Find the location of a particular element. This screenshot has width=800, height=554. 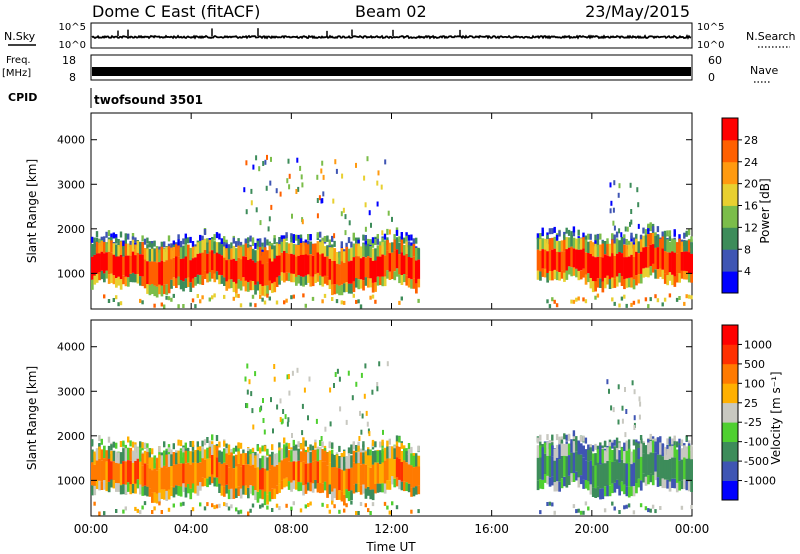

velocity-ylabel: Slant Range [km] is located at coordinates (32, 418).